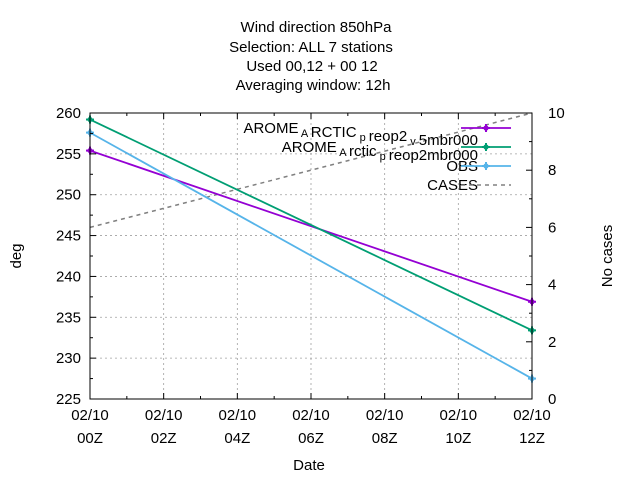 The height and width of the screenshot is (480, 640). What do you see at coordinates (556, 113) in the screenshot?
I see `y2-tick-label: 10` at bounding box center [556, 113].